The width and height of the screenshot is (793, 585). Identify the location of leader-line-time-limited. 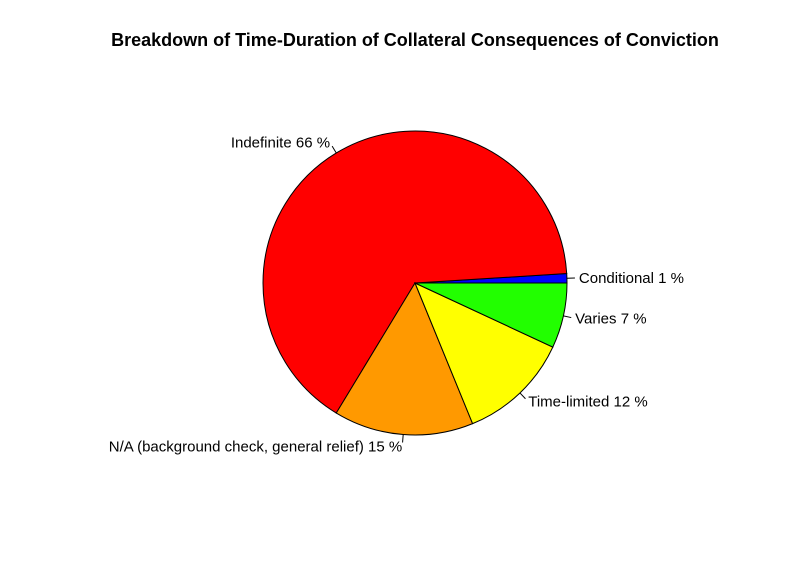
(522, 396).